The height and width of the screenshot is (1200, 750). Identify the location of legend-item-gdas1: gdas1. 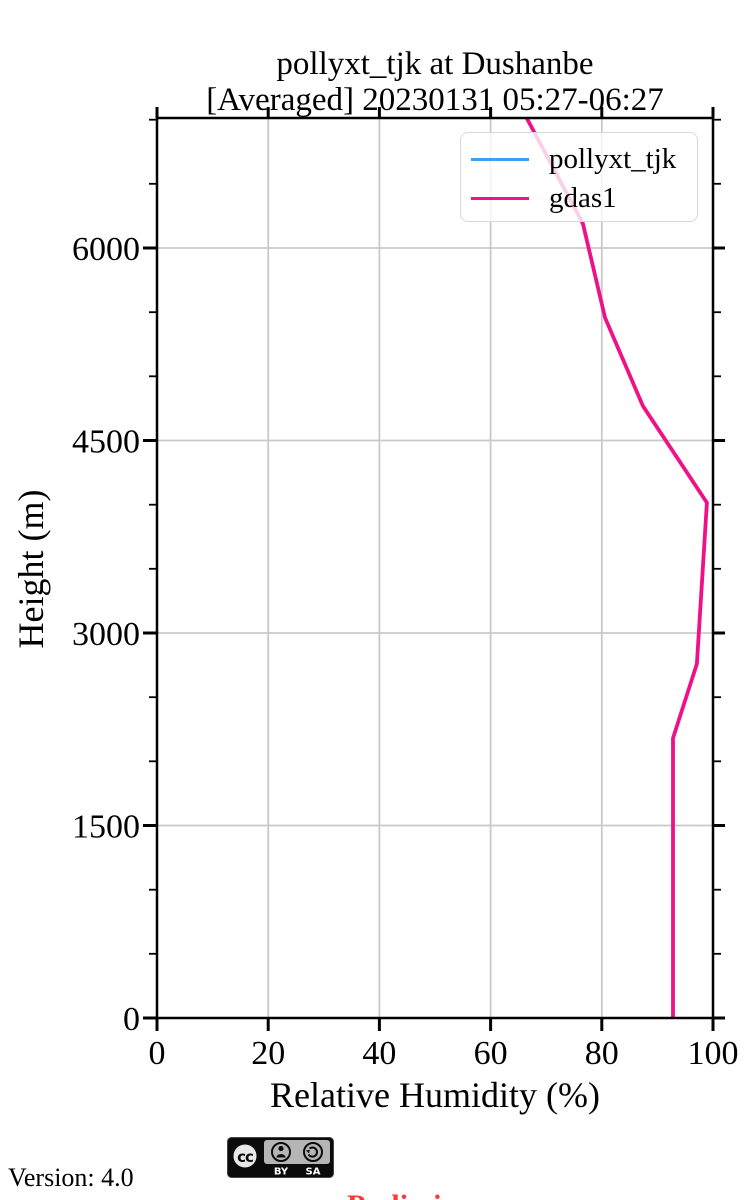
(584, 198).